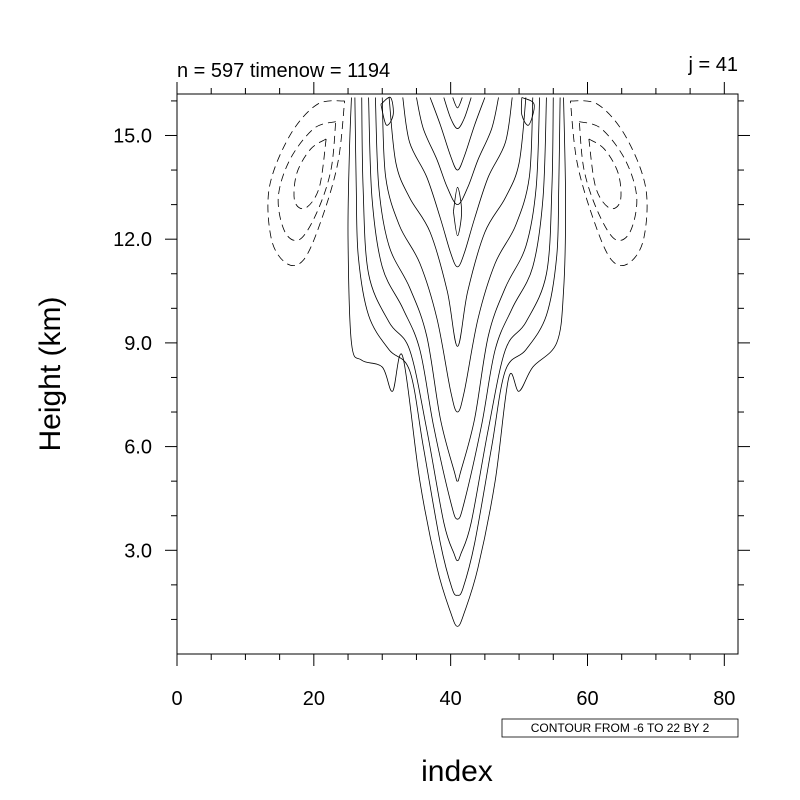 The width and height of the screenshot is (800, 800). I want to click on x-tick-labels: 0 20 40 60 80, so click(453, 699).